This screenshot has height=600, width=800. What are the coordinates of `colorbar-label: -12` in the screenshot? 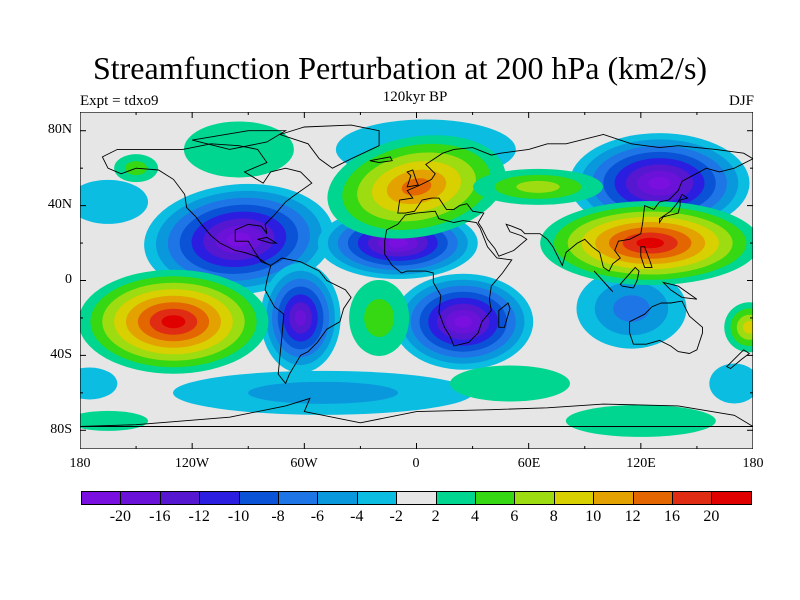 It's located at (199, 516).